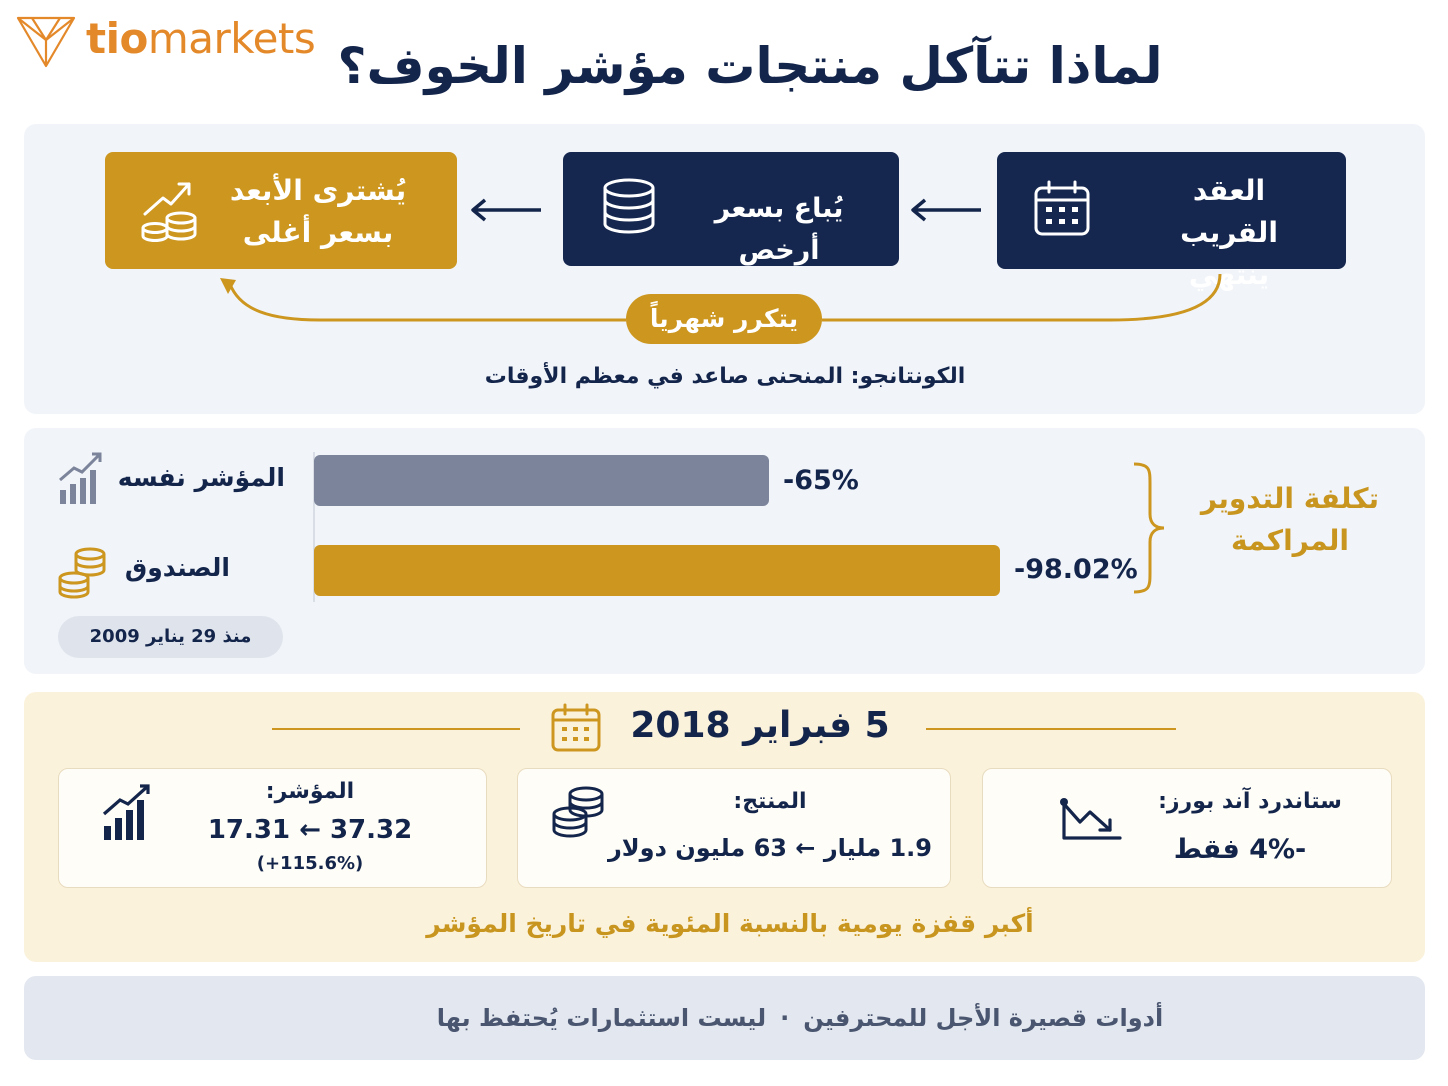 This screenshot has width=1448, height=1086. I want to click on date-divider-right, so click(1051, 729).